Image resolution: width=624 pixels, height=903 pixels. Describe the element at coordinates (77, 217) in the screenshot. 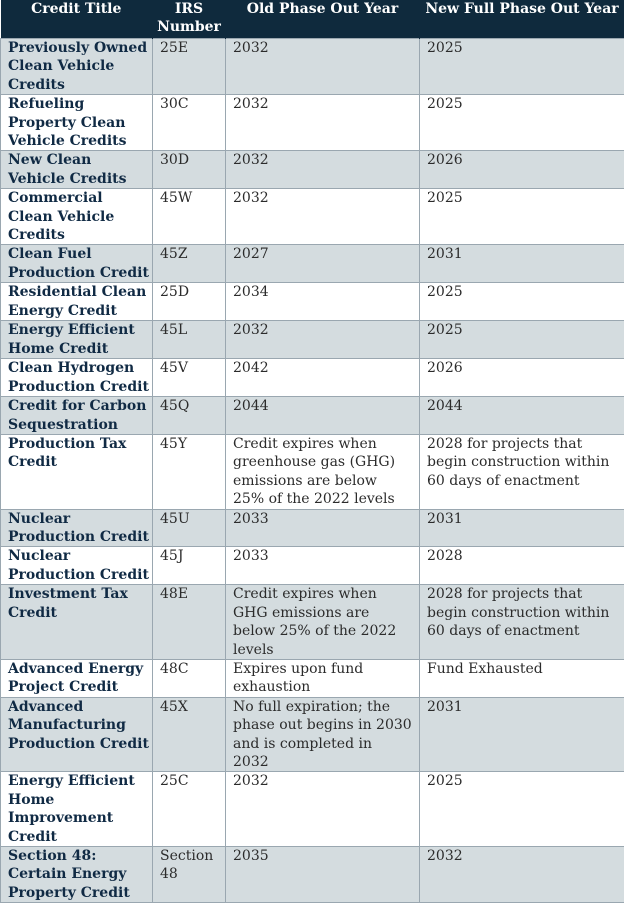

I see `credit-title-cell: Commercial Clean Vehicle Credits` at that location.